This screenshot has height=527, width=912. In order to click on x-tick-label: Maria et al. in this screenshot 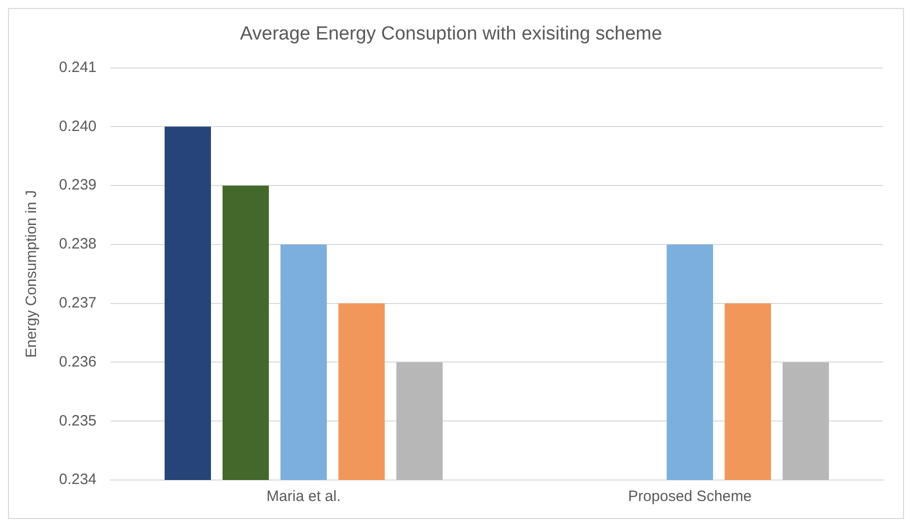, I will do `click(303, 497)`.